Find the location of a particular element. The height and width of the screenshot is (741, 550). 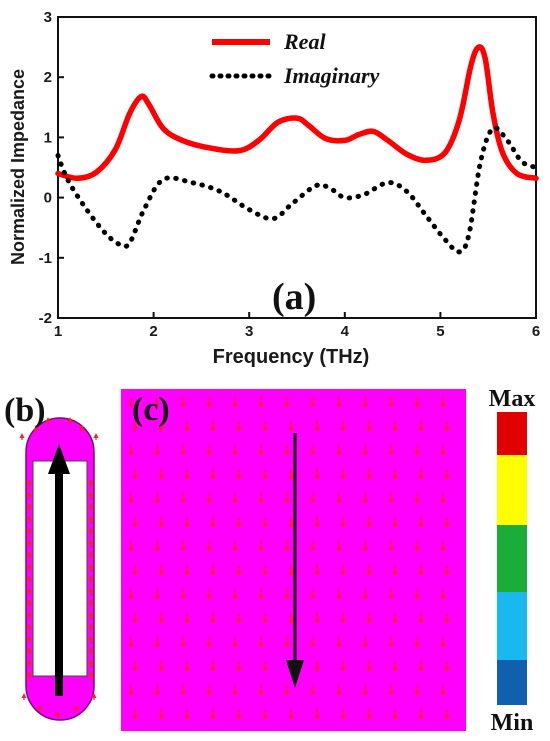

x-tick-label: 2 is located at coordinates (153, 331).